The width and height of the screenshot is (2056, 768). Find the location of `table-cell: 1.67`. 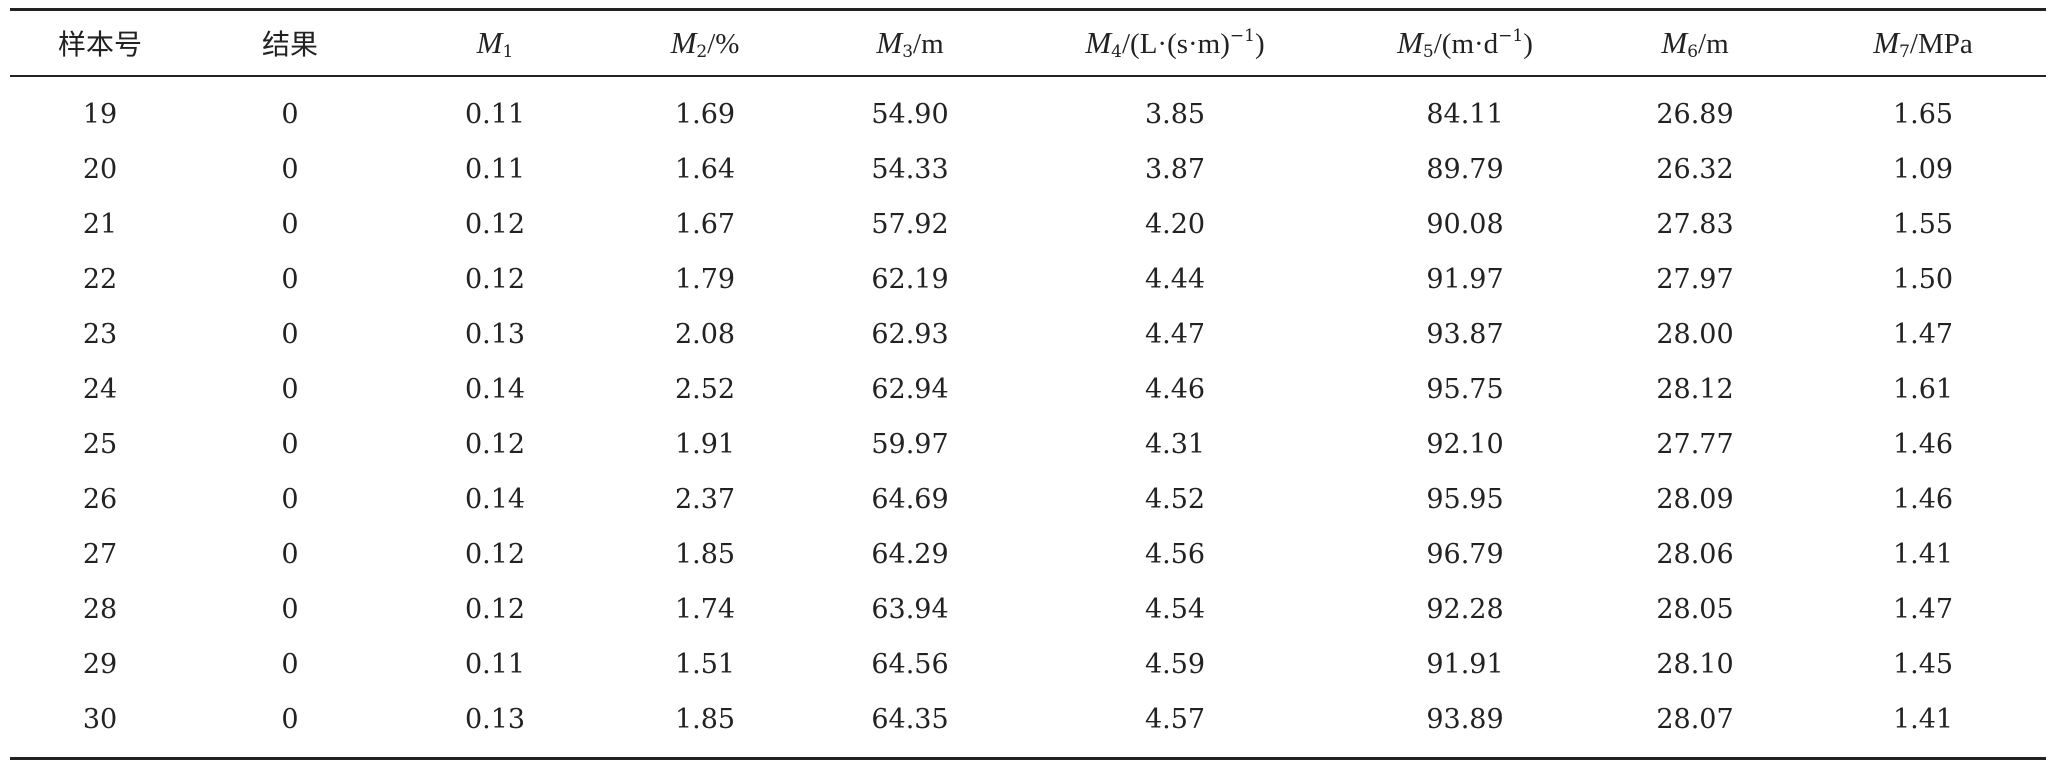

table-cell: 1.67 is located at coordinates (705, 224).